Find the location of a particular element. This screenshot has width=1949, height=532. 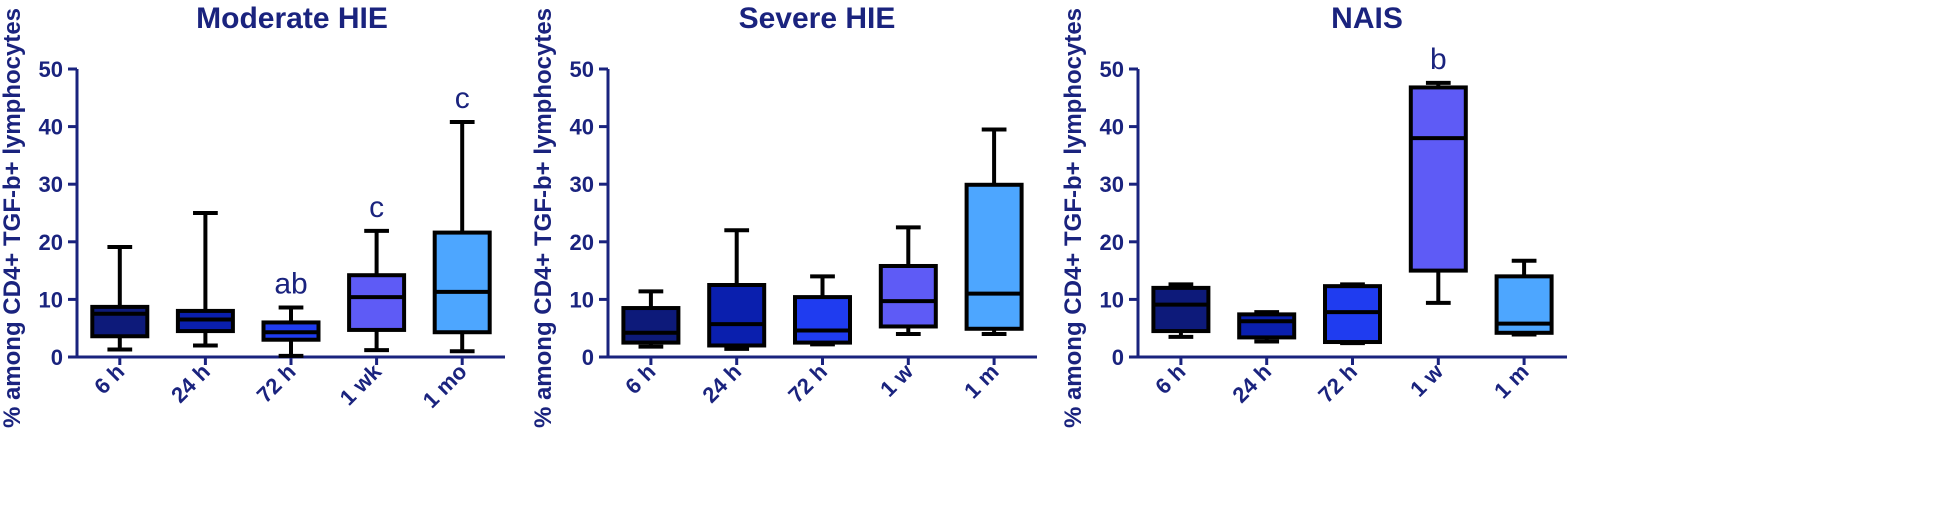

significance-label: ab is located at coordinates (290, 283).